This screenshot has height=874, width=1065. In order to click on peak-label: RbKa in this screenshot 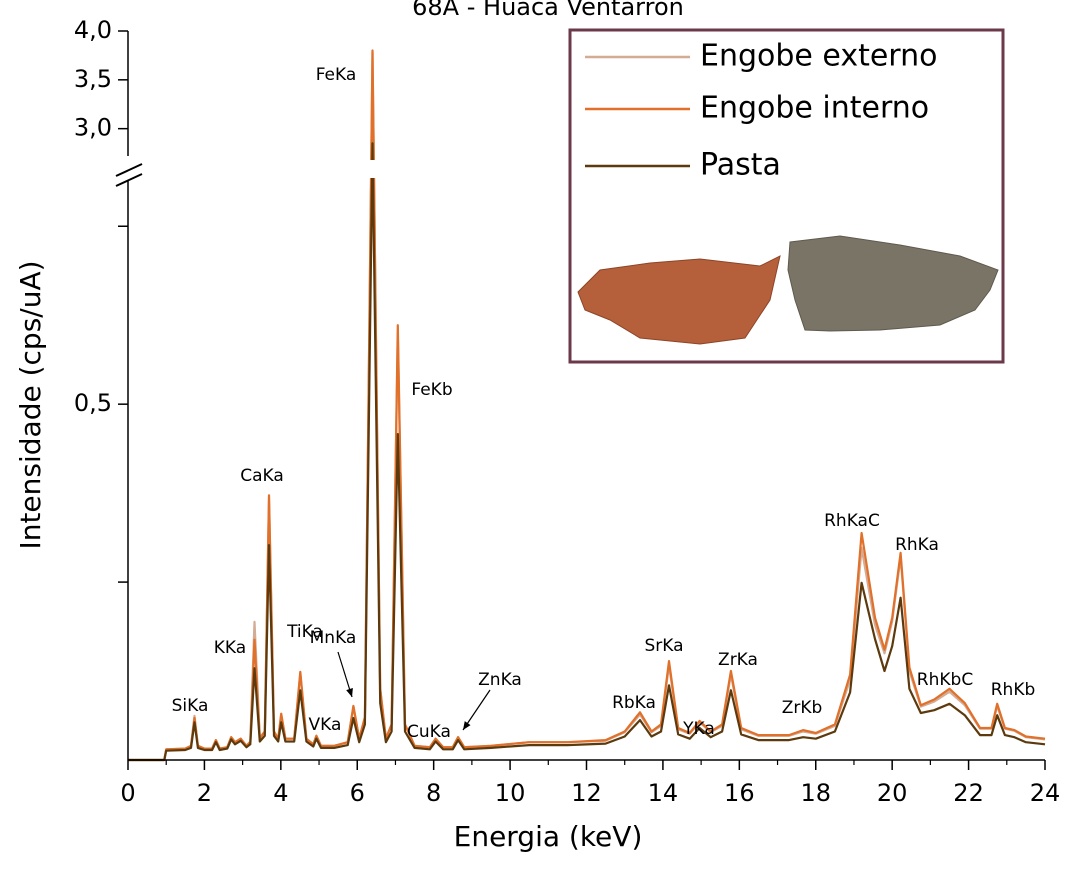, I will do `click(634, 703)`.